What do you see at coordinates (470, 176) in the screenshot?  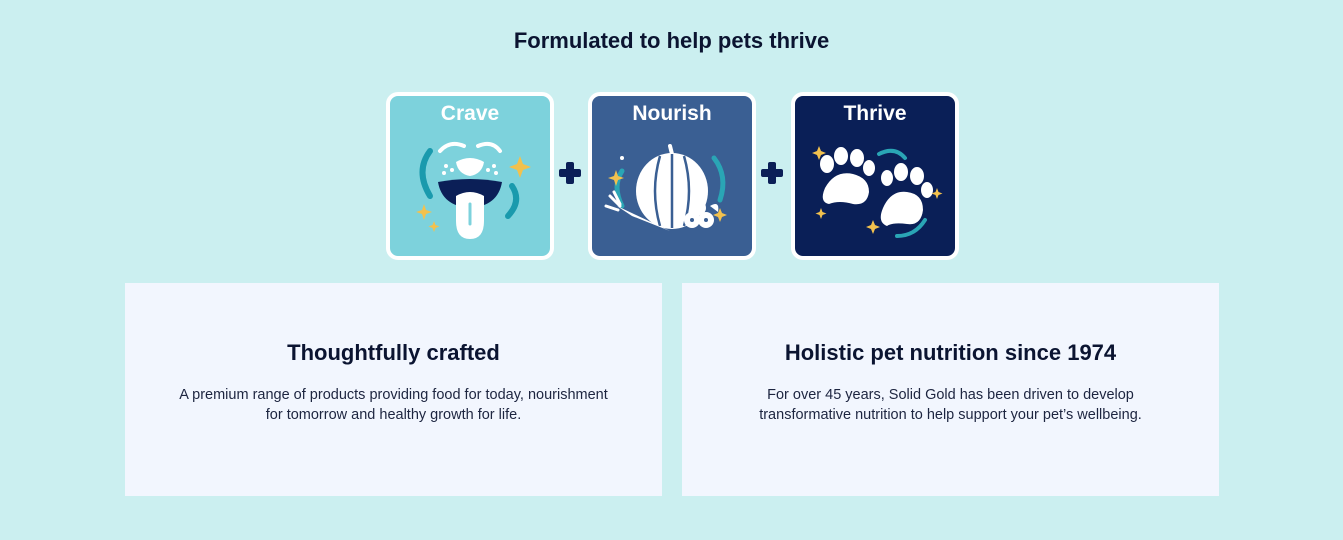 I see `step-tile-crave: Crave` at bounding box center [470, 176].